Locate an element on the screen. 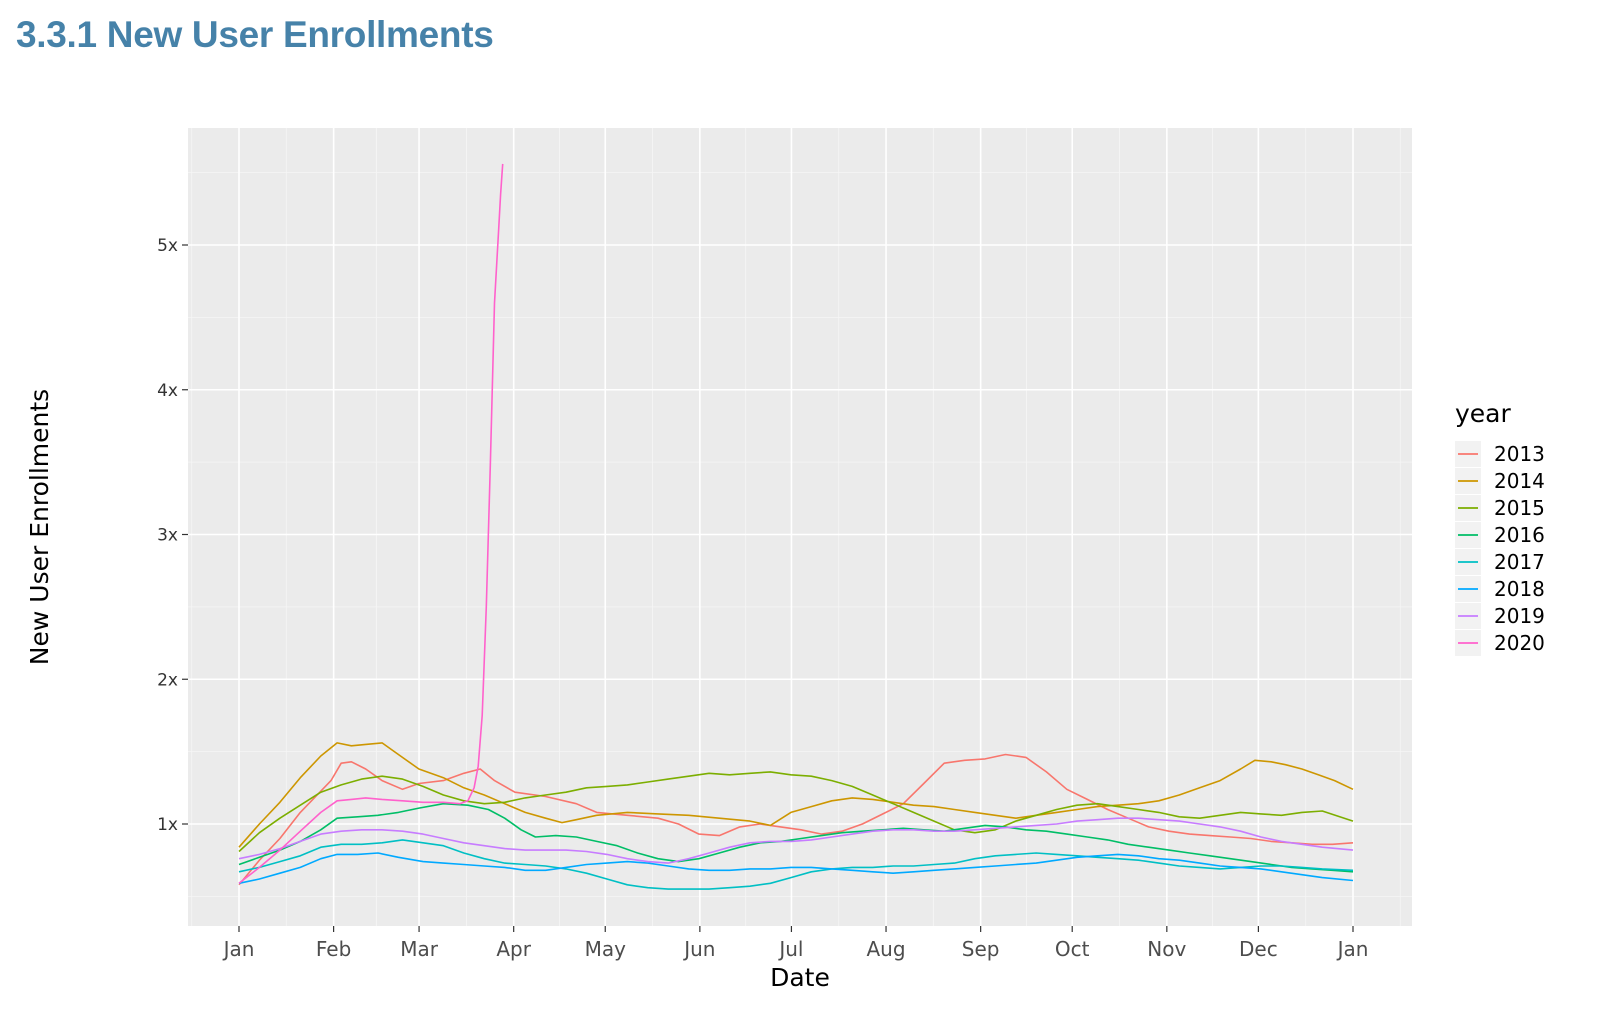 Image resolution: width=1600 pixels, height=1024 pixels. series-line-2014 is located at coordinates (796, 795).